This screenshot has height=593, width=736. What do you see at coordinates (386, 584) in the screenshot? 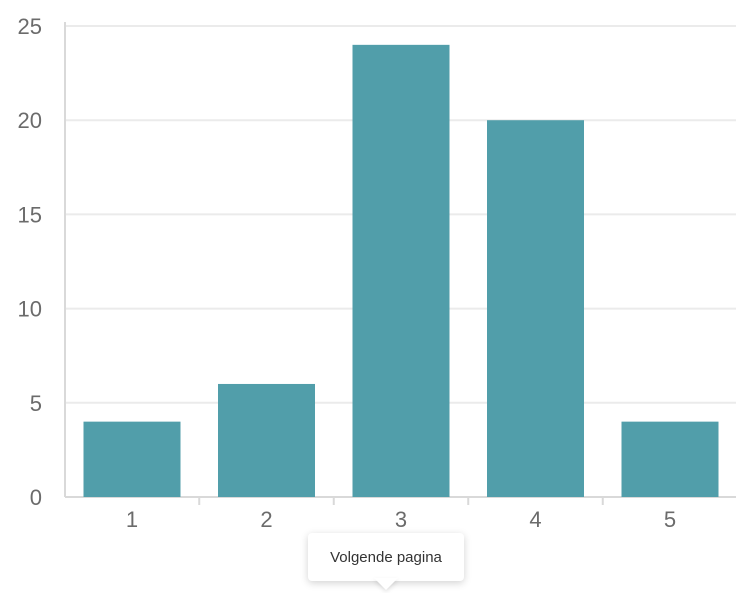
I see `tooltip-arrow` at bounding box center [386, 584].